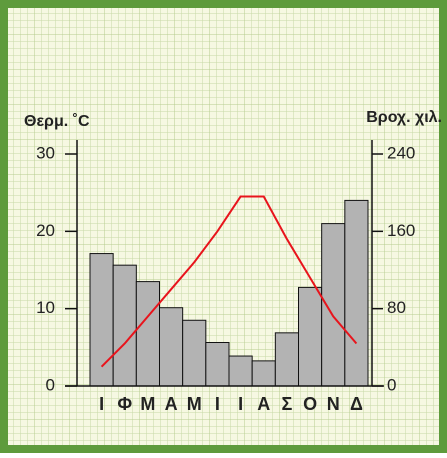 This screenshot has width=447, height=458. I want to click on y2-tick-label: 0, so click(391, 384).